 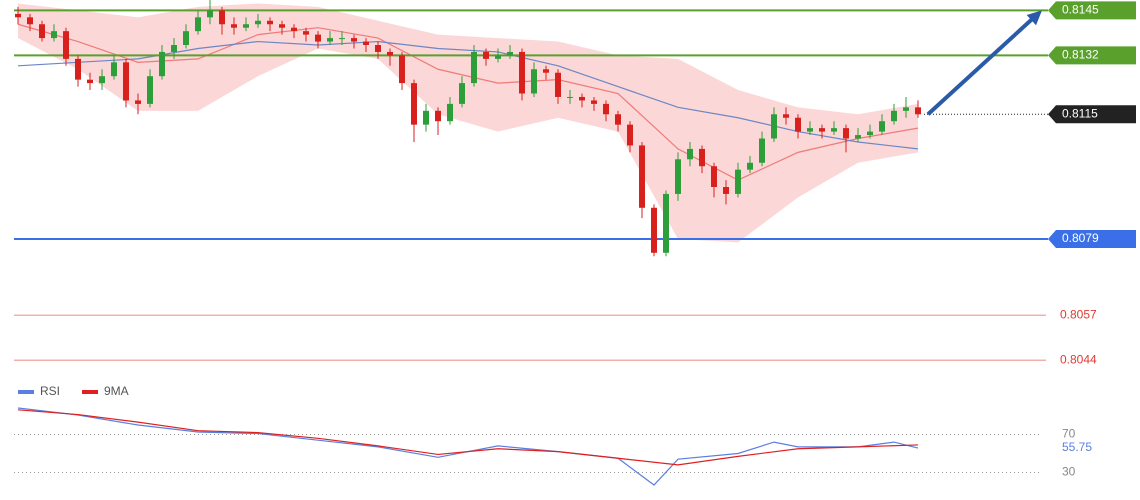 What do you see at coordinates (1077, 447) in the screenshot?
I see `current-value-label: 55.75` at bounding box center [1077, 447].